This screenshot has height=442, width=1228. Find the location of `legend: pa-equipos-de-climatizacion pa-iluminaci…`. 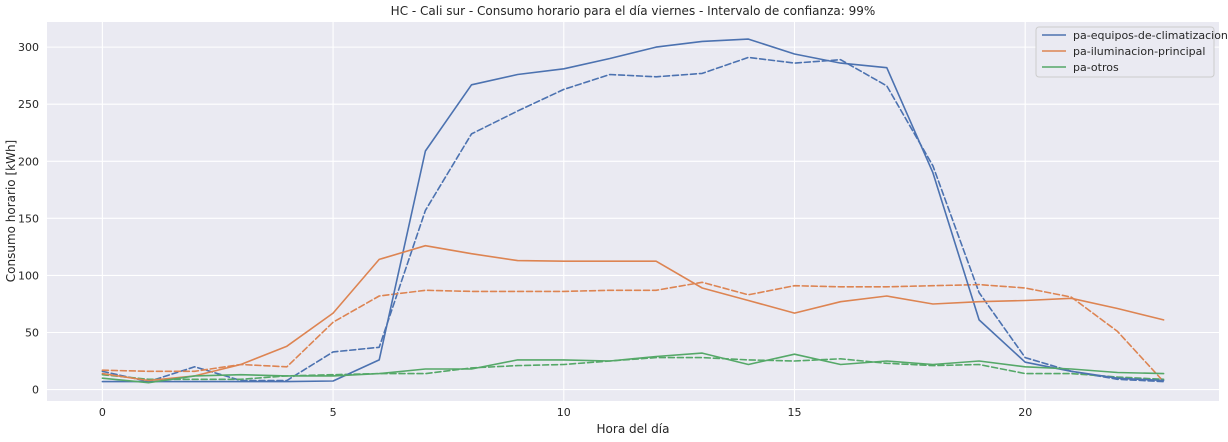

legend: pa-equipos-de-climatizacion pa-iluminaci… is located at coordinates (1131, 52).